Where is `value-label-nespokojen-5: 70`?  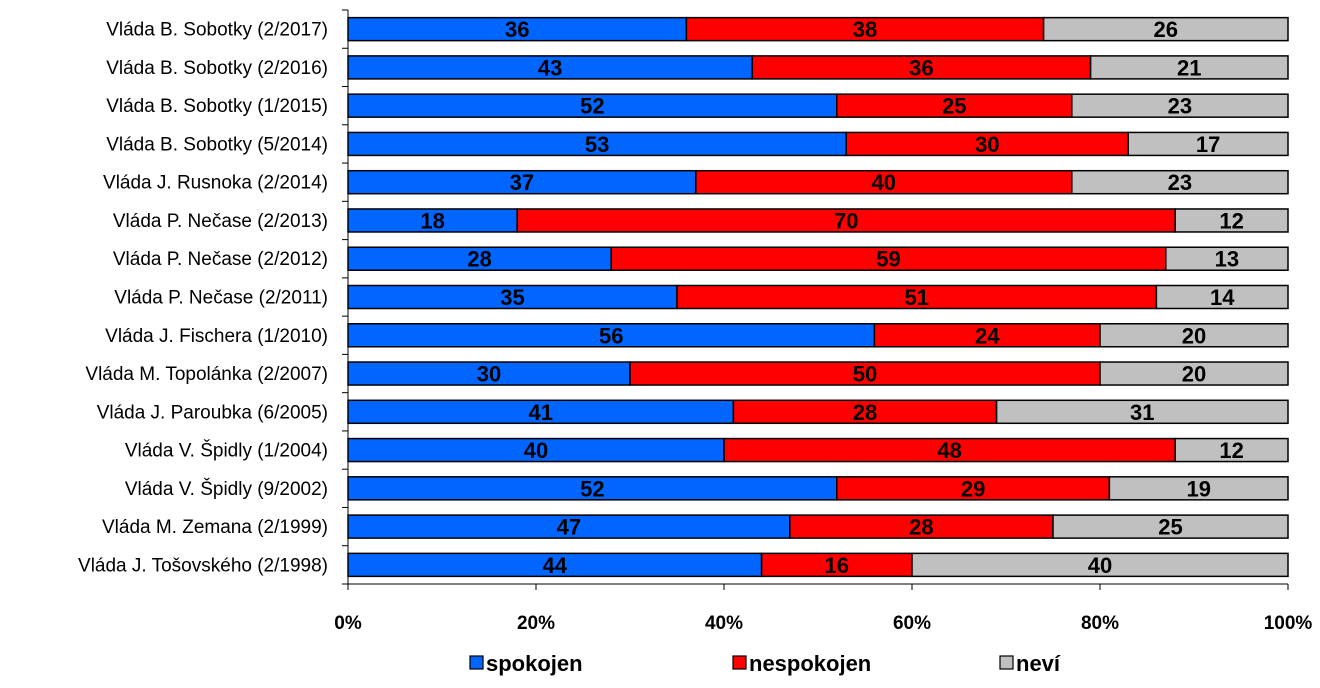
value-label-nespokojen-5: 70 is located at coordinates (846, 220).